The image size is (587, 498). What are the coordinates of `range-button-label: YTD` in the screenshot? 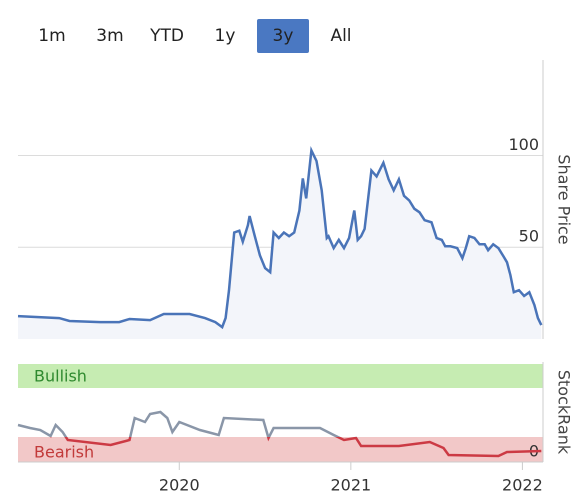 It's located at (166, 36).